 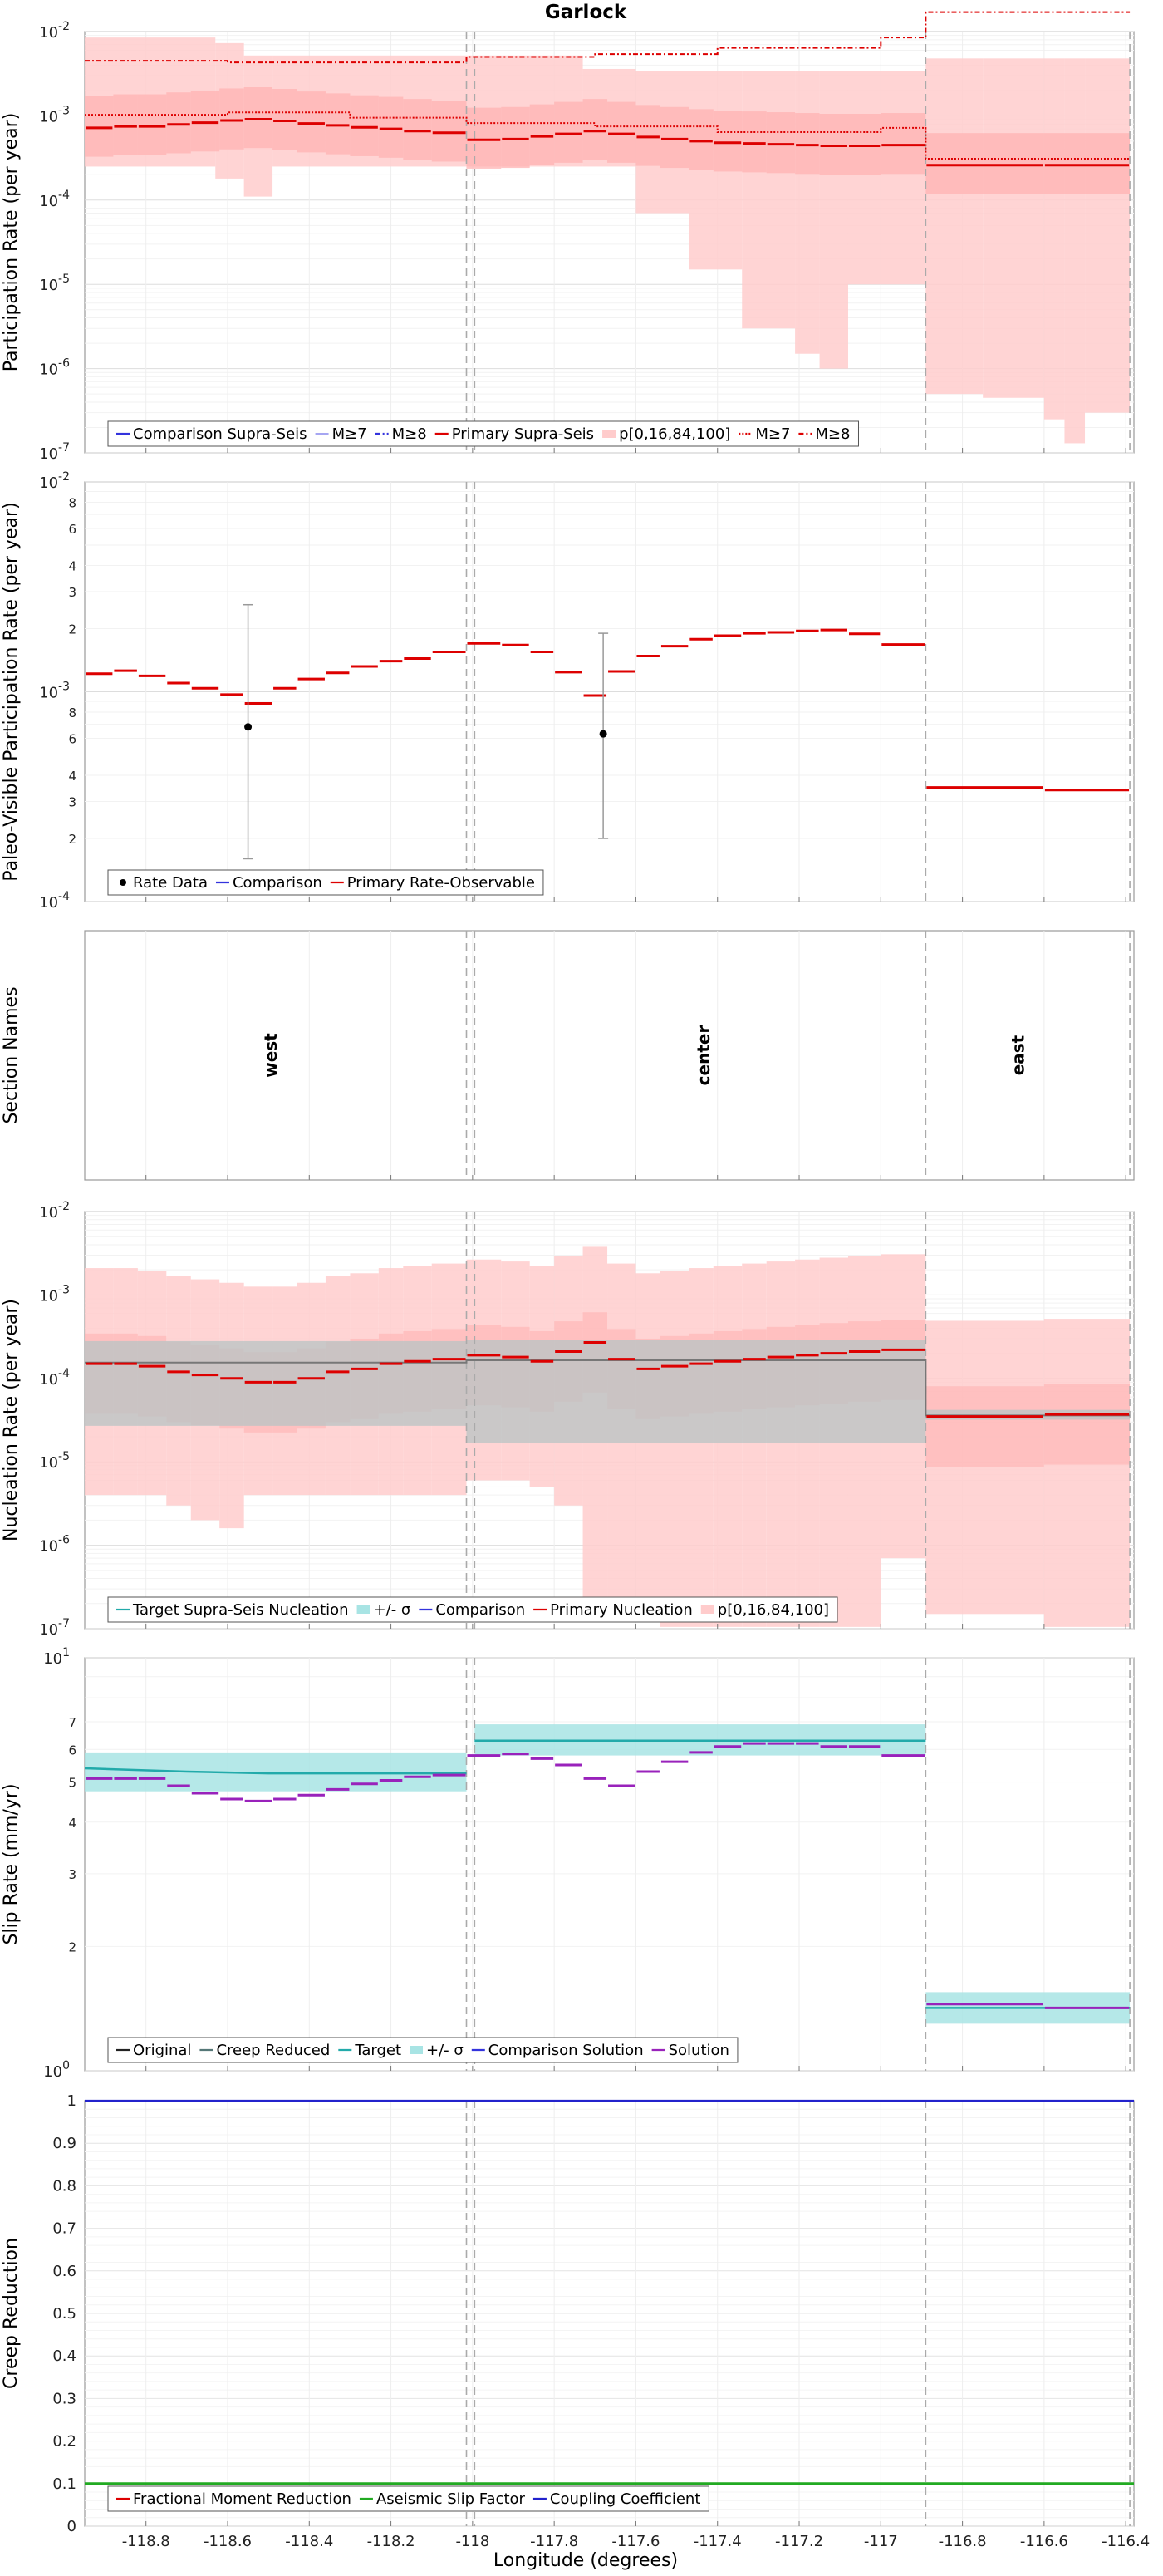 I want to click on nucleation-ylabel: Nucleation Rate (per year), so click(x=11, y=1420).